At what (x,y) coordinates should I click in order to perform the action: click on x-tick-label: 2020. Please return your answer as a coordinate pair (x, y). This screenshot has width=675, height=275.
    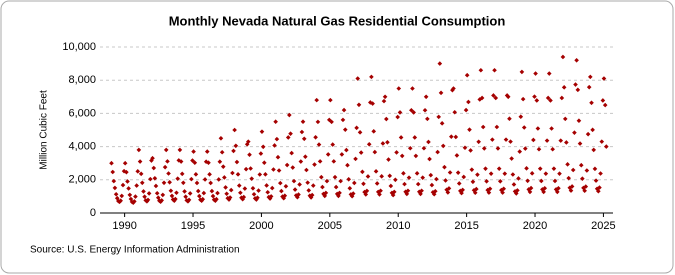
    Looking at the image, I should click on (535, 226).